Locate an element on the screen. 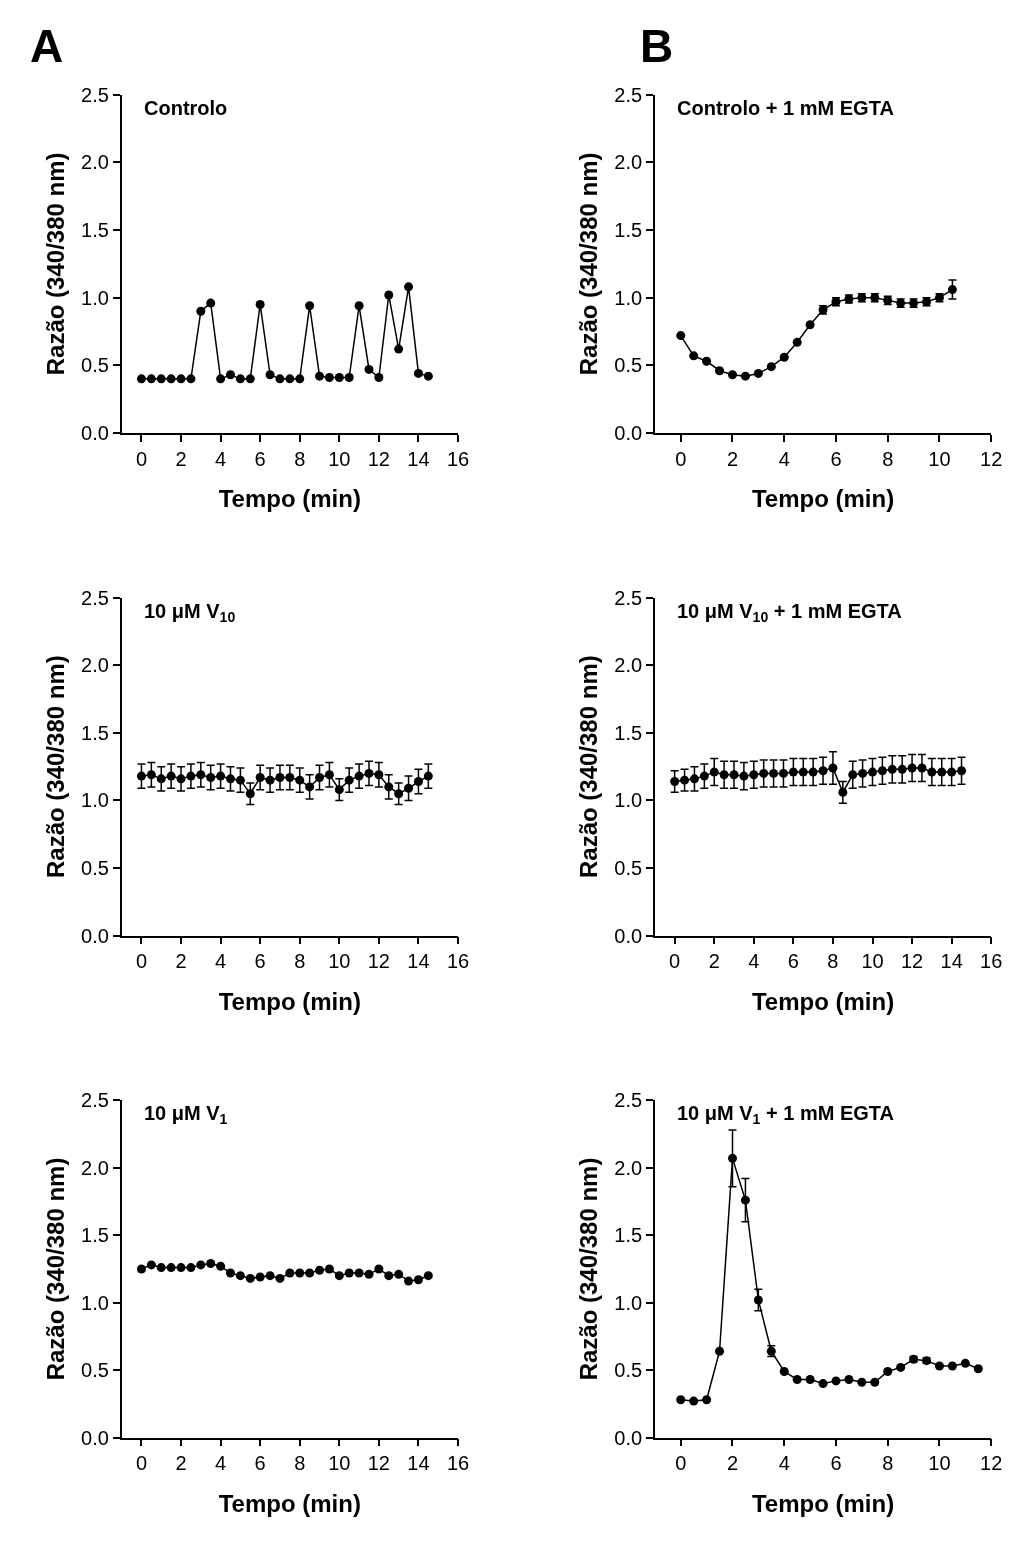 The width and height of the screenshot is (1022, 1555). chart-title: 10 μM V$_{10}$ + 1 mM EGTA is located at coordinates (789, 613).